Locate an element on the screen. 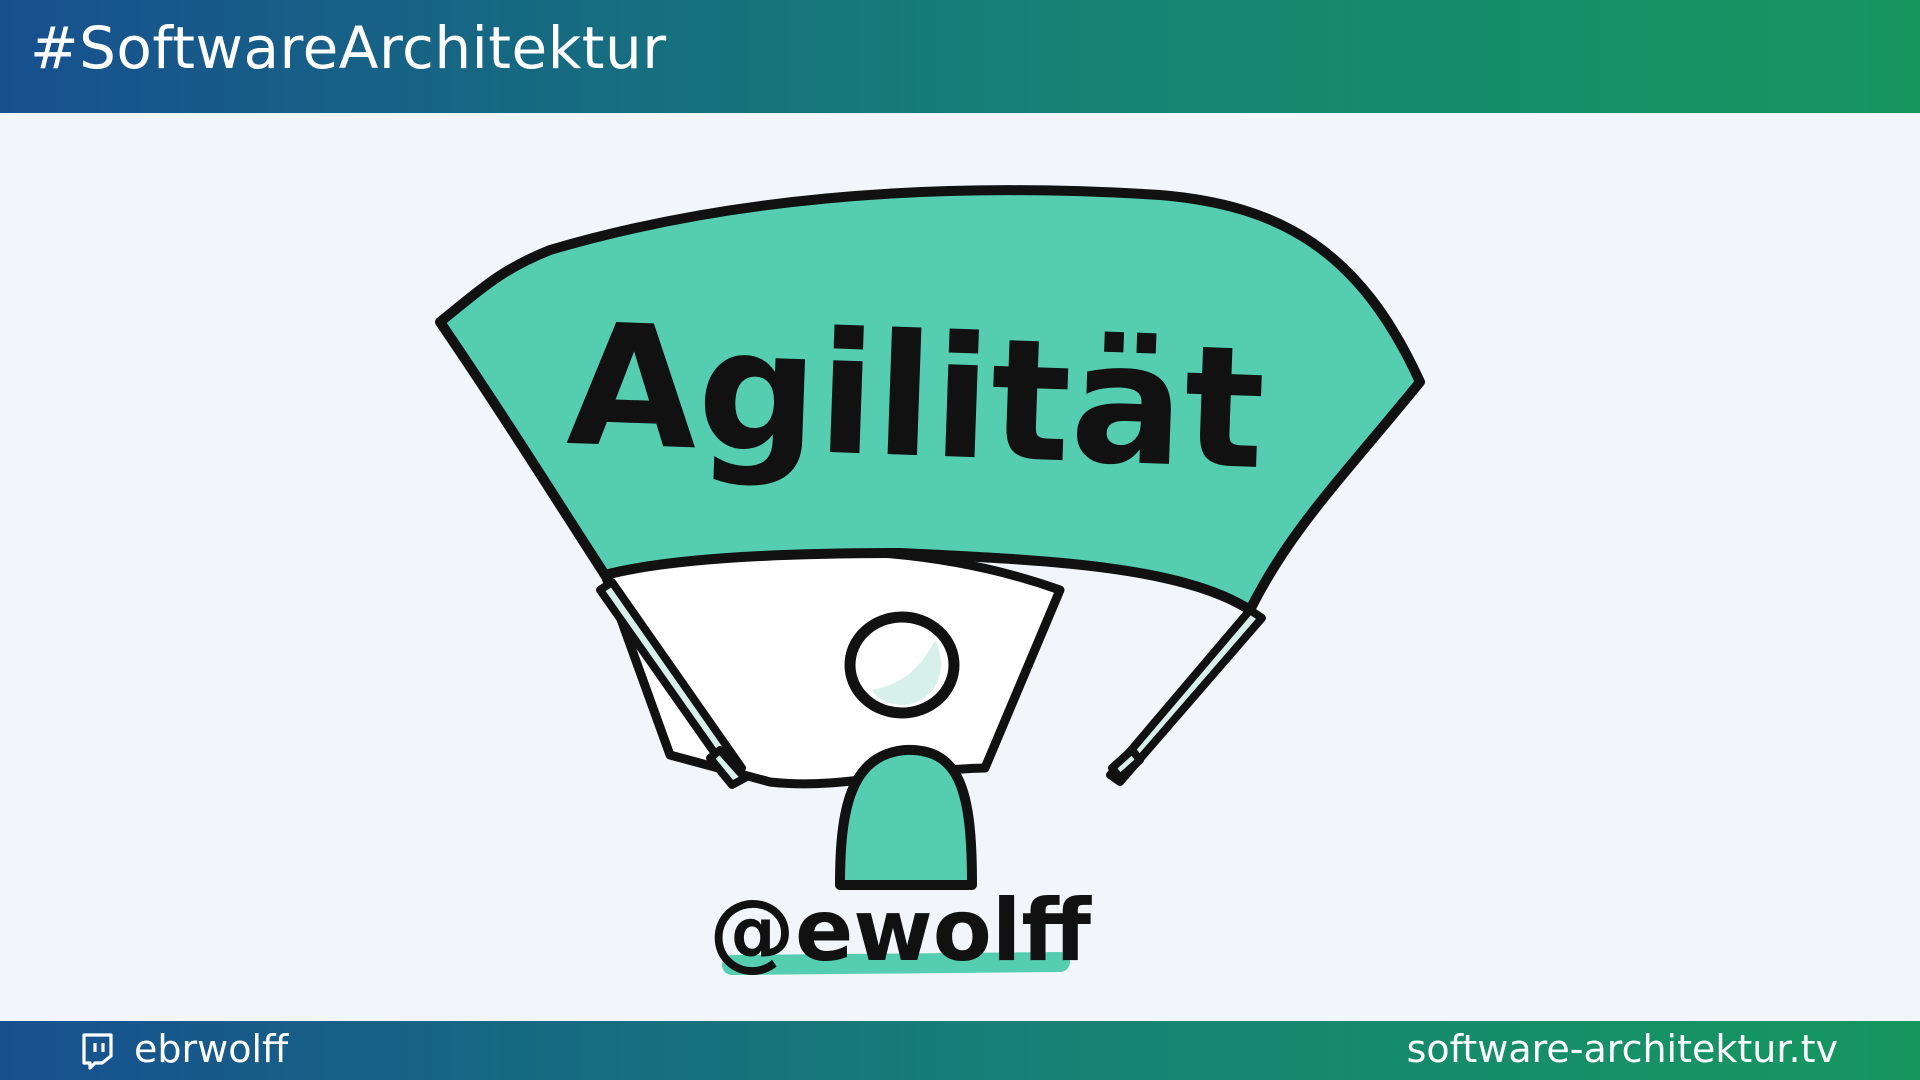 Image resolution: width=1920 pixels, height=1080 pixels. person-body is located at coordinates (906, 817).